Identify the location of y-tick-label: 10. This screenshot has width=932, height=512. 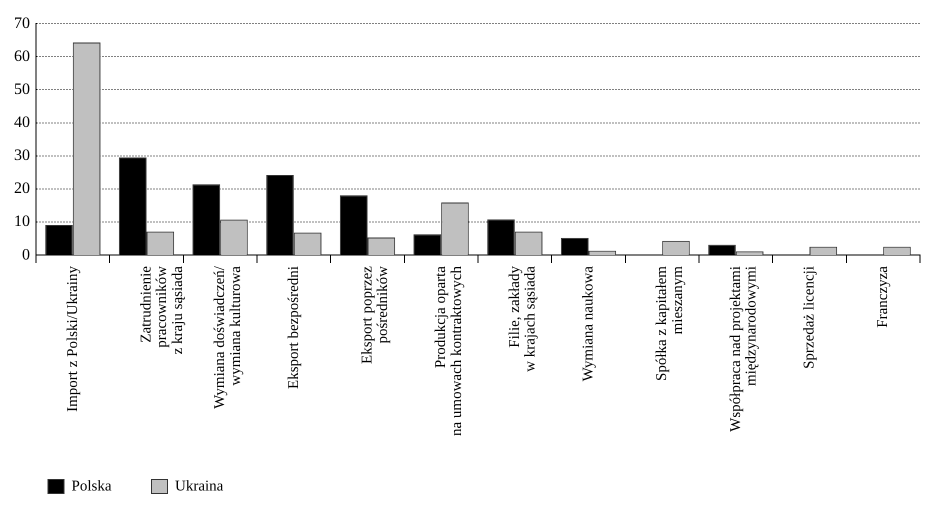
(22, 221).